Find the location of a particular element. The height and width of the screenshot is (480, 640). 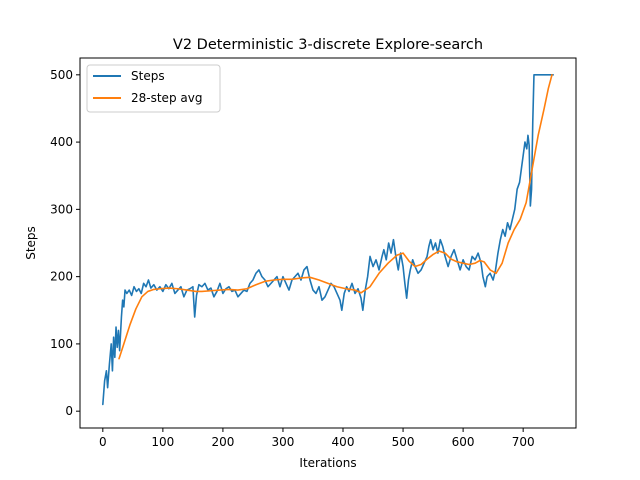

y-tick-label: 300 is located at coordinates (61, 209).